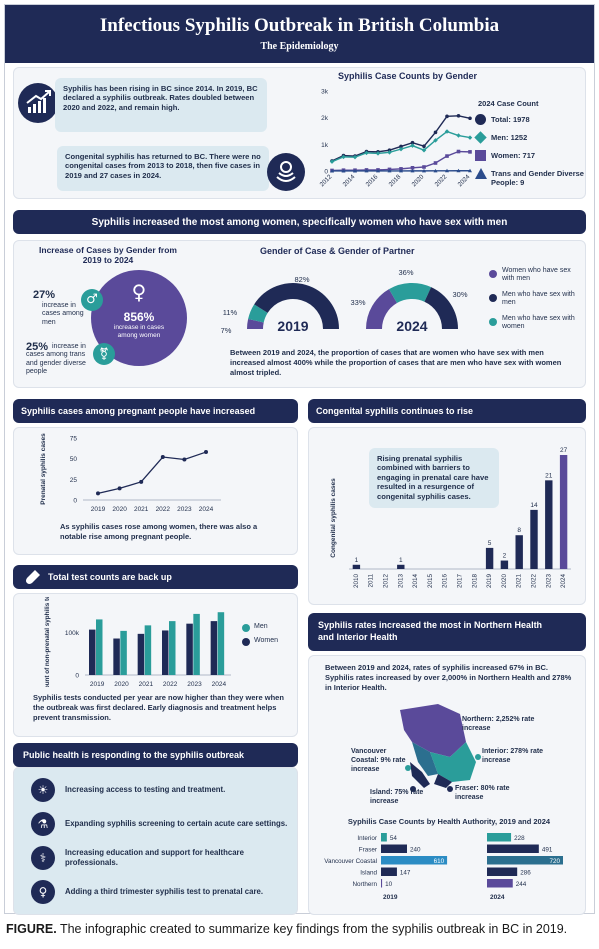 The image size is (599, 949). What do you see at coordinates (350, 861) in the screenshot?
I see `ha-category-label: Vancouver Coastal` at bounding box center [350, 861].